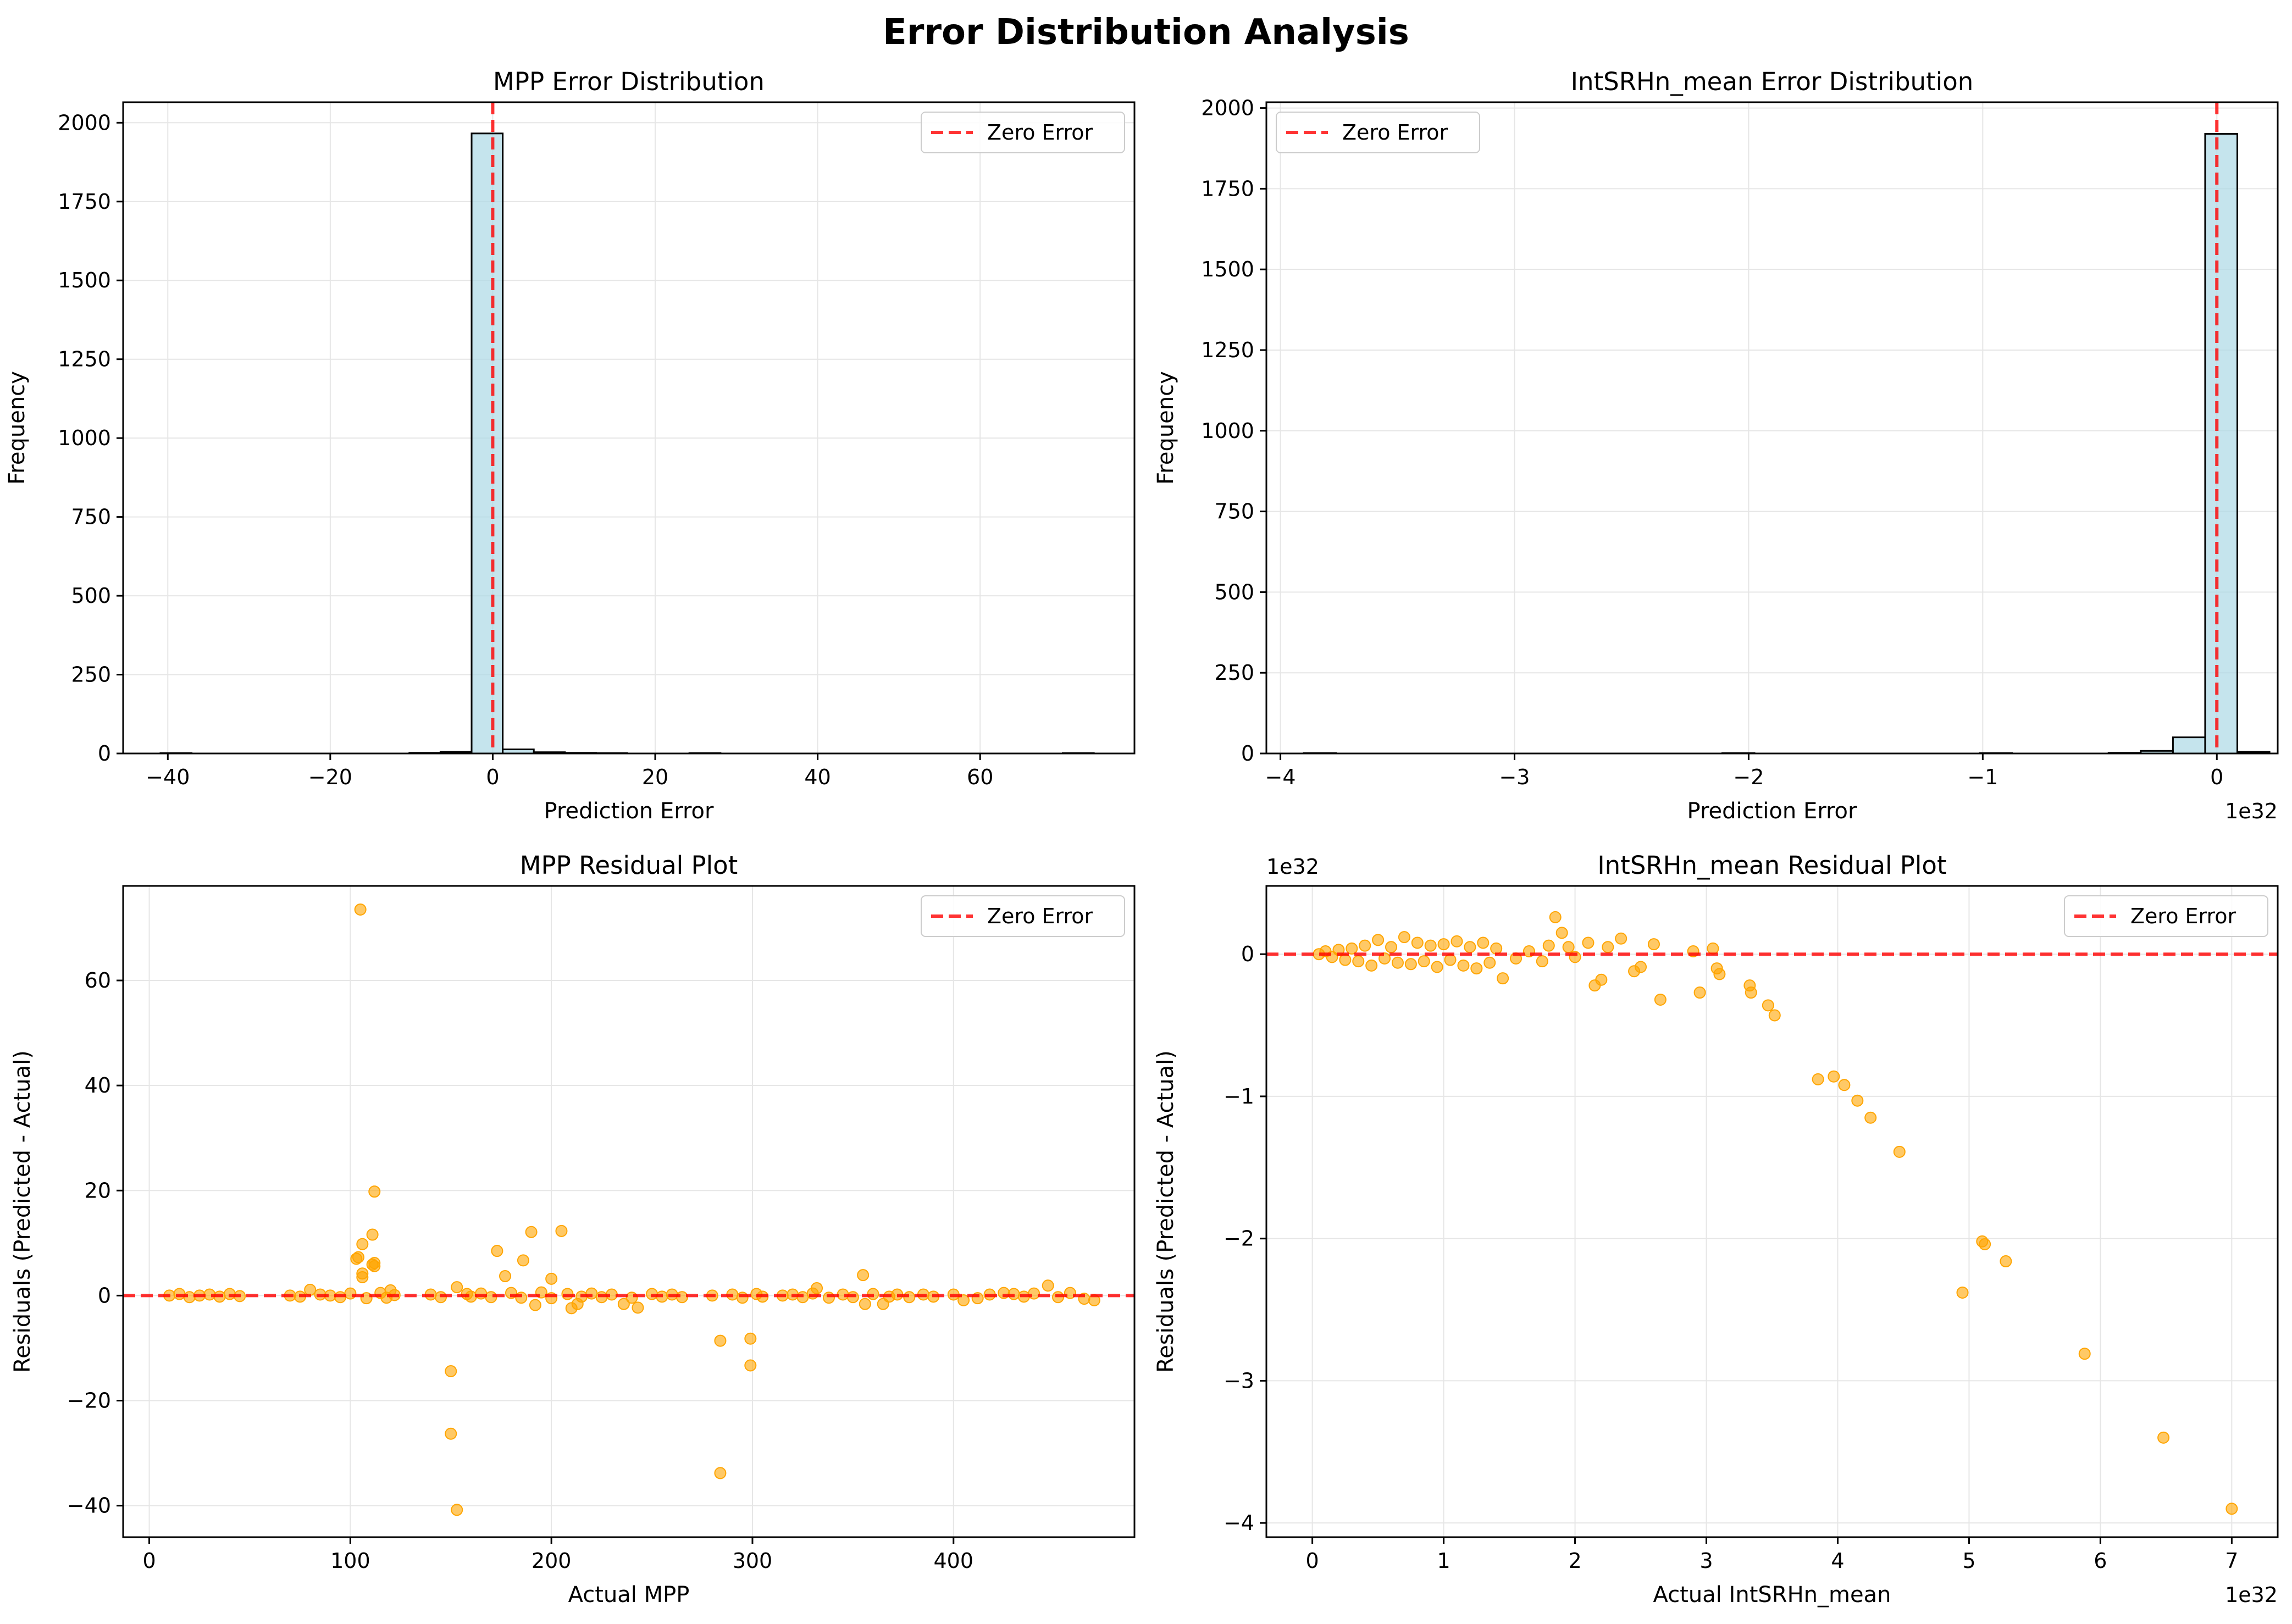 The image size is (2292, 1624). I want to click on x-tick-label: −4, so click(1280, 777).